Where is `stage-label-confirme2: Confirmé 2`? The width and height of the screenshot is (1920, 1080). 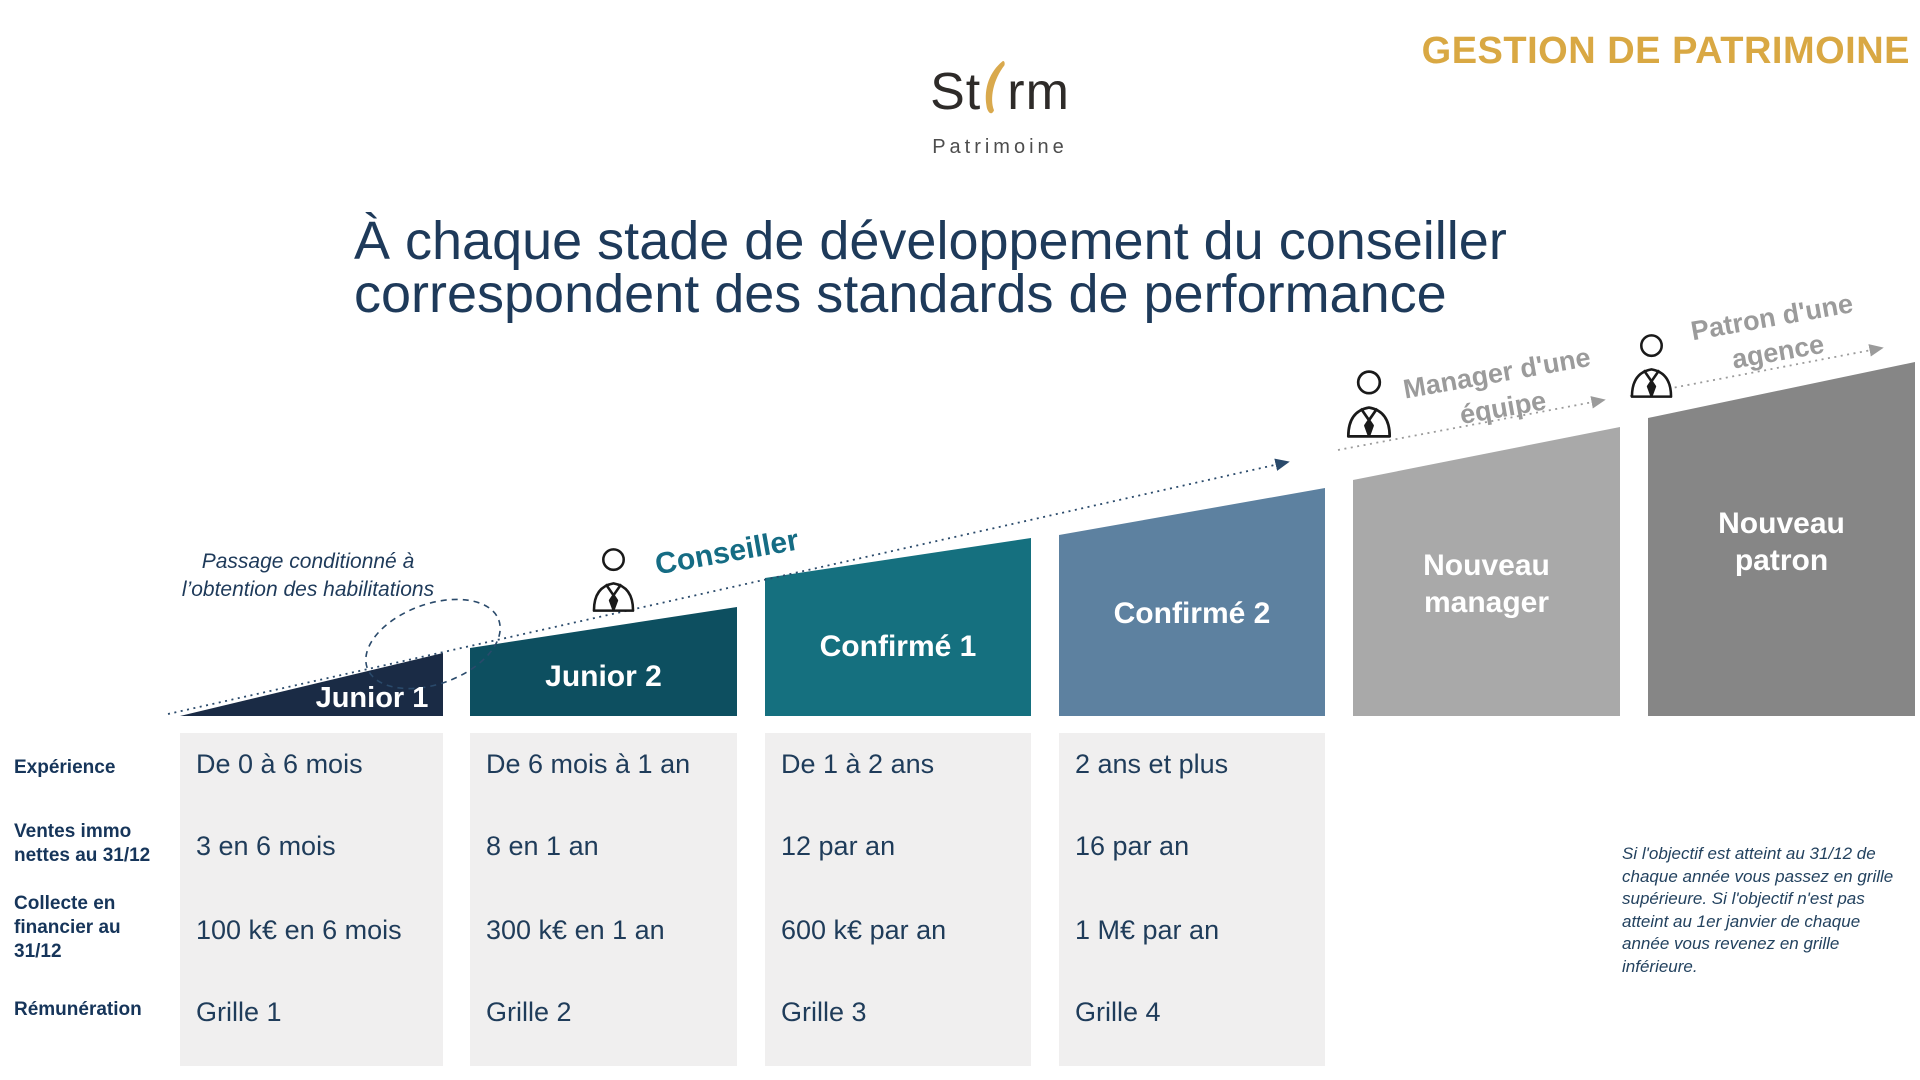 stage-label-confirme2: Confirmé 2 is located at coordinates (1192, 613).